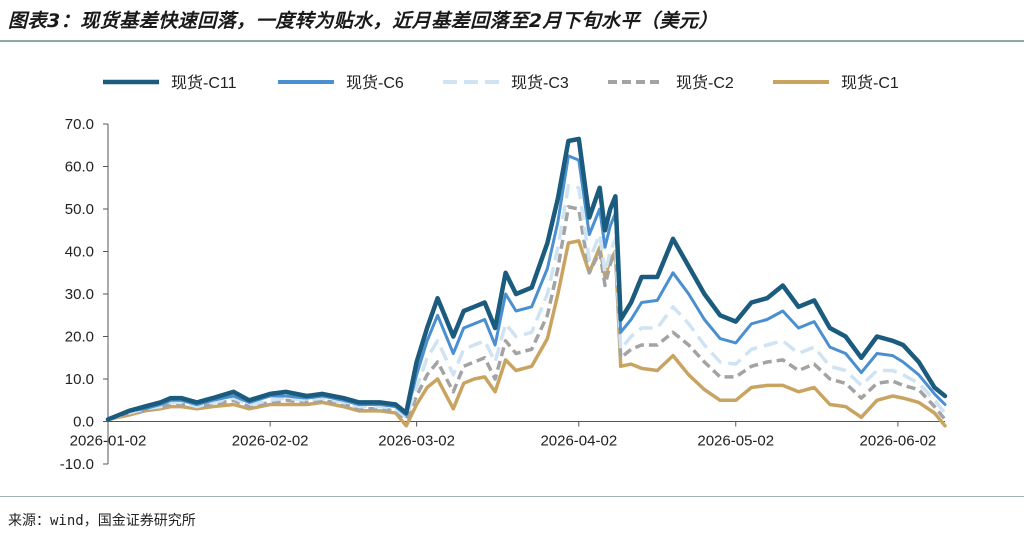 Image resolution: width=1024 pixels, height=548 pixels. I want to click on chart-legend: 现货-C11 现货-C6 现货-C3 现货-C2 现货-C1, so click(501, 83).